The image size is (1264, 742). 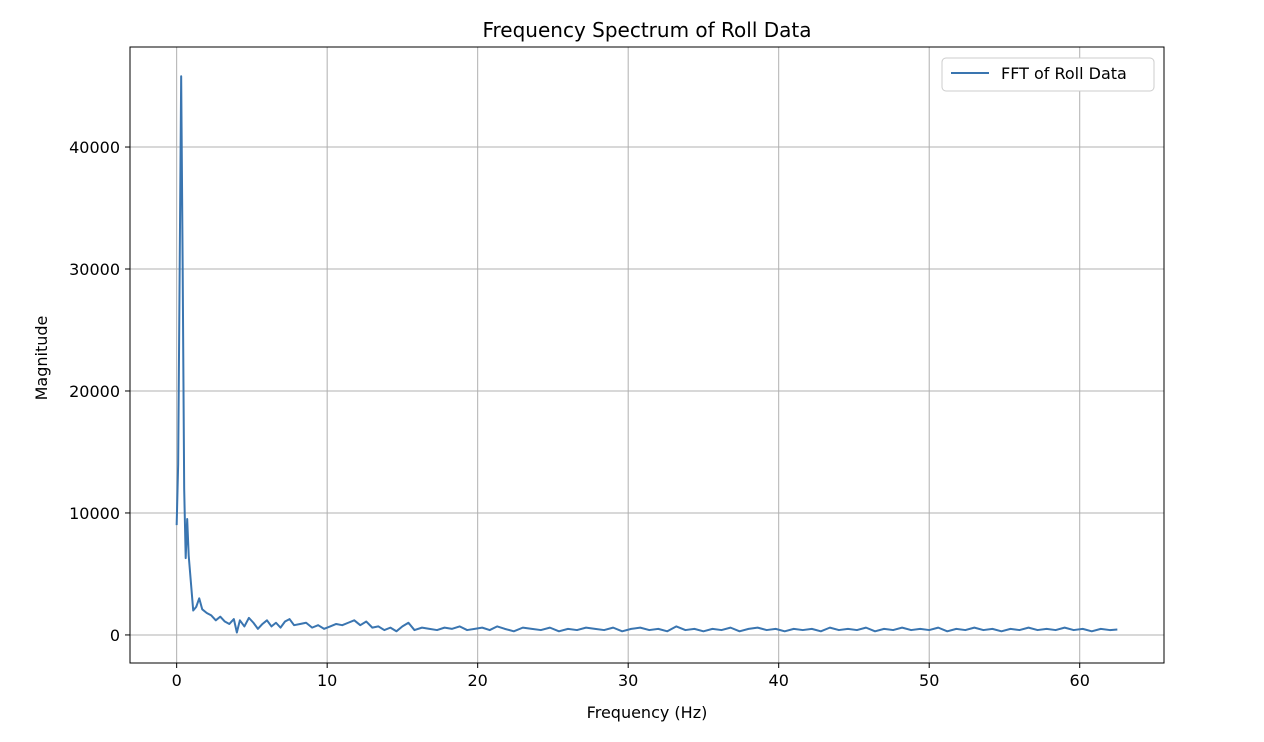 What do you see at coordinates (115, 635) in the screenshot?
I see `y-tick-label: 0` at bounding box center [115, 635].